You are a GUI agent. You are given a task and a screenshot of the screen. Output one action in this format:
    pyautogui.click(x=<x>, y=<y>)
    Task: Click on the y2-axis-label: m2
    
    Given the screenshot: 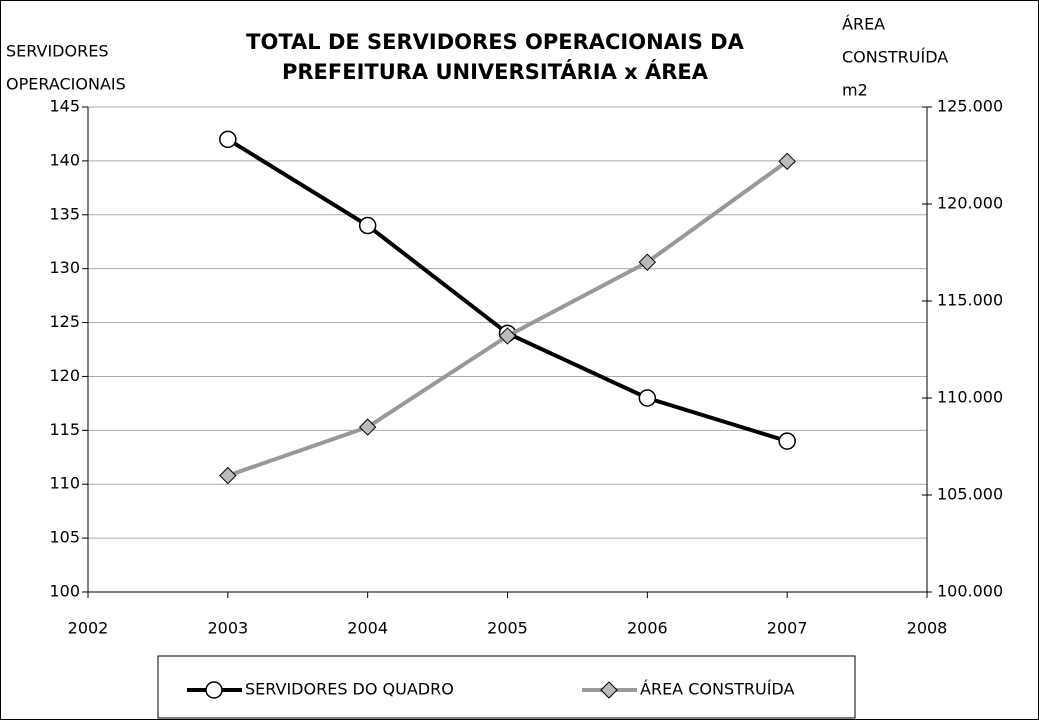 What is the action you would take?
    pyautogui.click(x=855, y=90)
    